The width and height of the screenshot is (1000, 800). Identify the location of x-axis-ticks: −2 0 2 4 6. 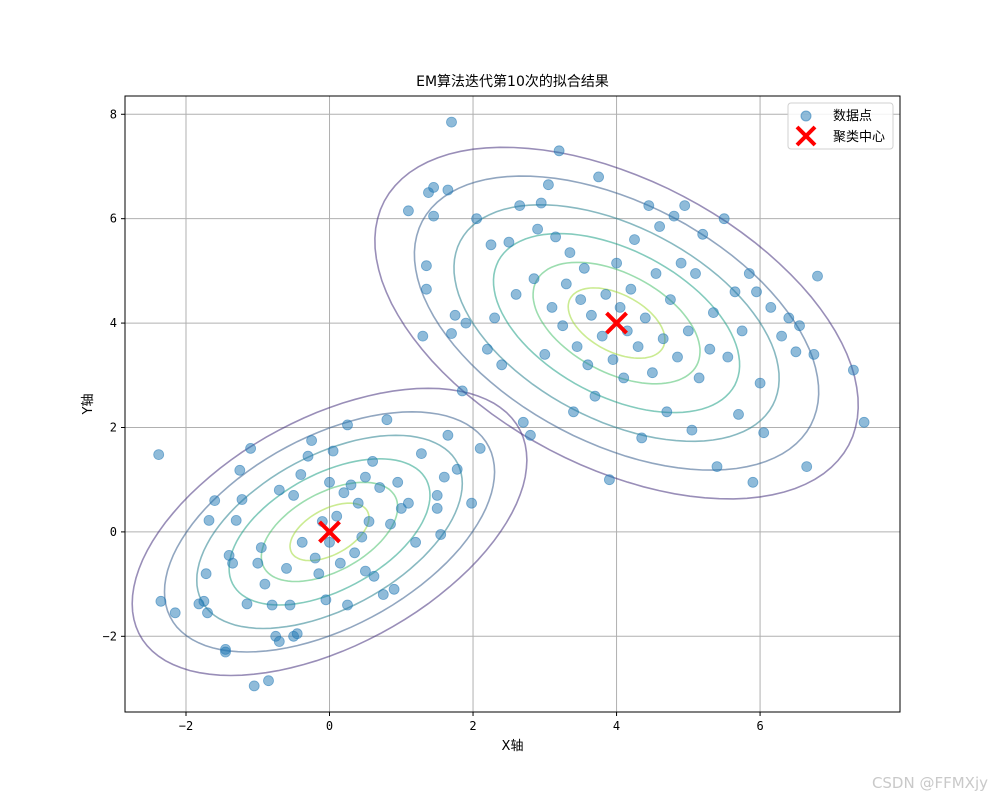
(471, 722).